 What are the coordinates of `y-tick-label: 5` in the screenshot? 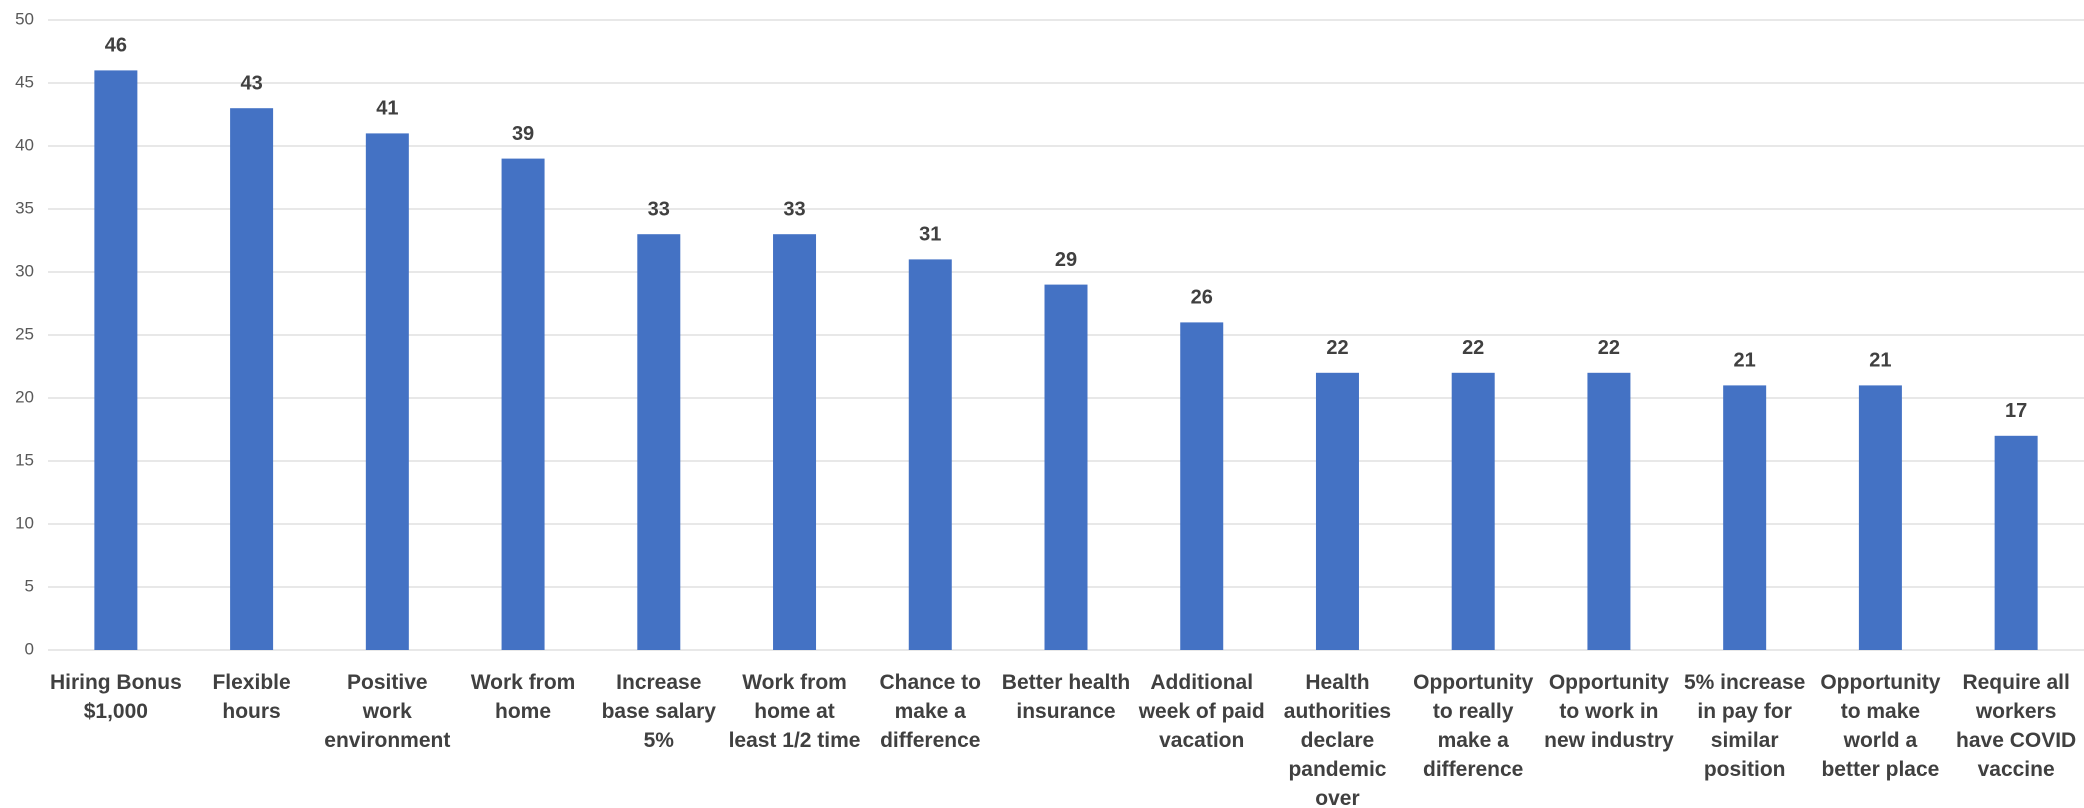 It's located at (29, 585).